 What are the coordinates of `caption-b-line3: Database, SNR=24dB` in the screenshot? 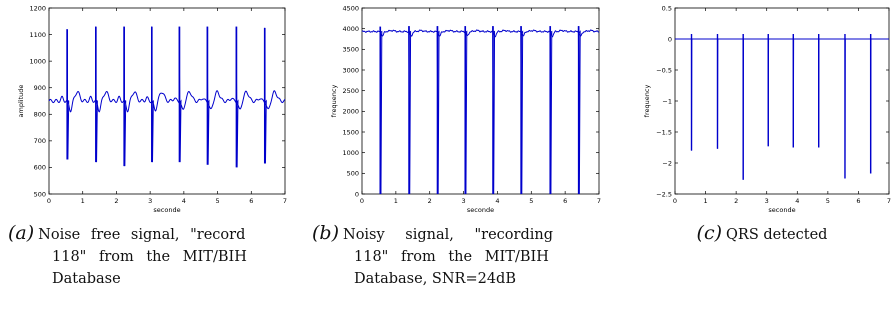 It's located at (435, 279).